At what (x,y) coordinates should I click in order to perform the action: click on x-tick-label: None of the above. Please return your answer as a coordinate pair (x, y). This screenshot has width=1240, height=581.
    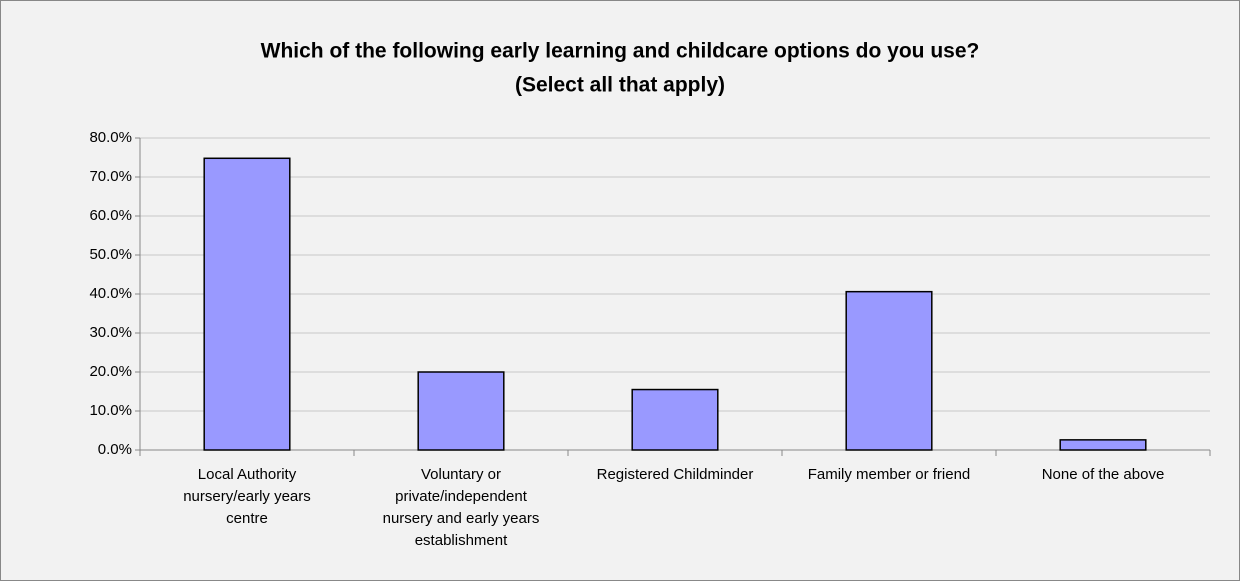
    Looking at the image, I should click on (1103, 474).